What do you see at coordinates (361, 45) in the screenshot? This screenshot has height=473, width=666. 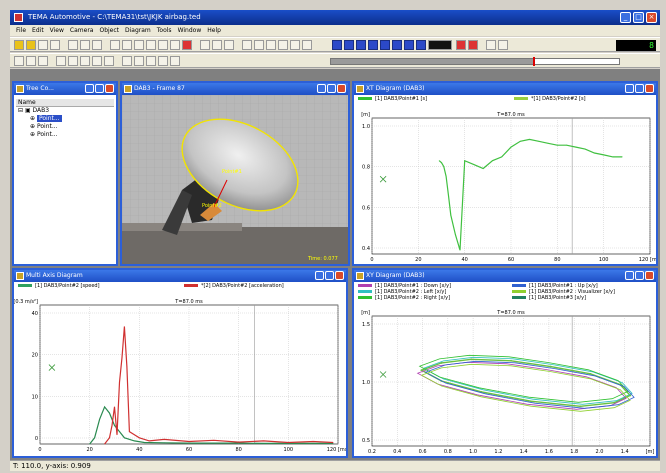 I see `step-back-icon` at bounding box center [361, 45].